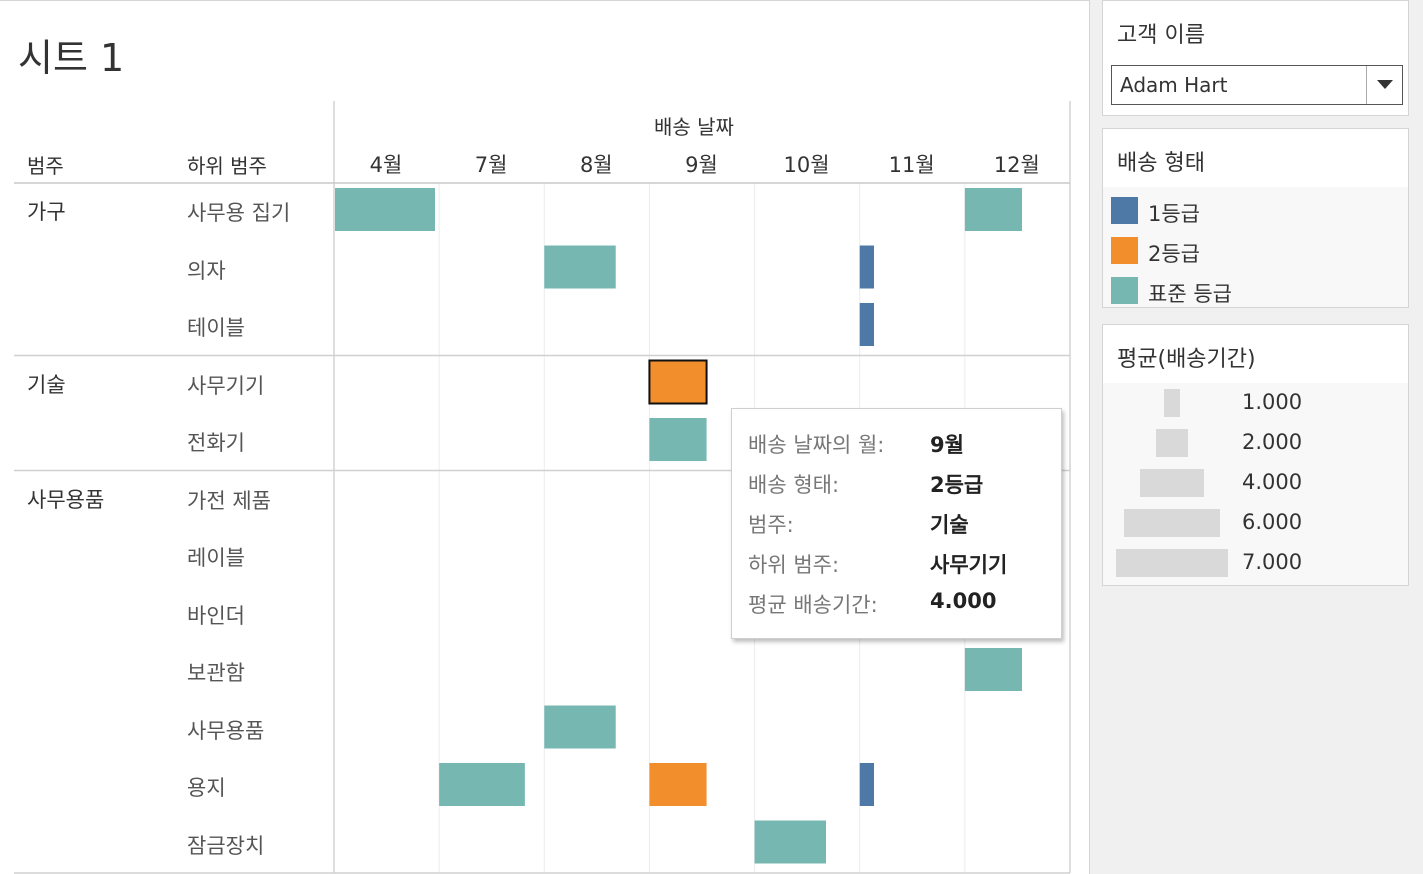 The image size is (1423, 874). I want to click on color-legend-label: 표준 등급, so click(1190, 294).